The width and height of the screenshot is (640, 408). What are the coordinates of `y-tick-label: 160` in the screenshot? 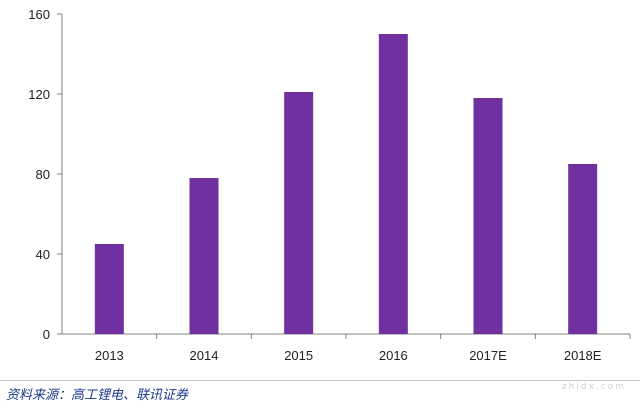 It's located at (39, 14).